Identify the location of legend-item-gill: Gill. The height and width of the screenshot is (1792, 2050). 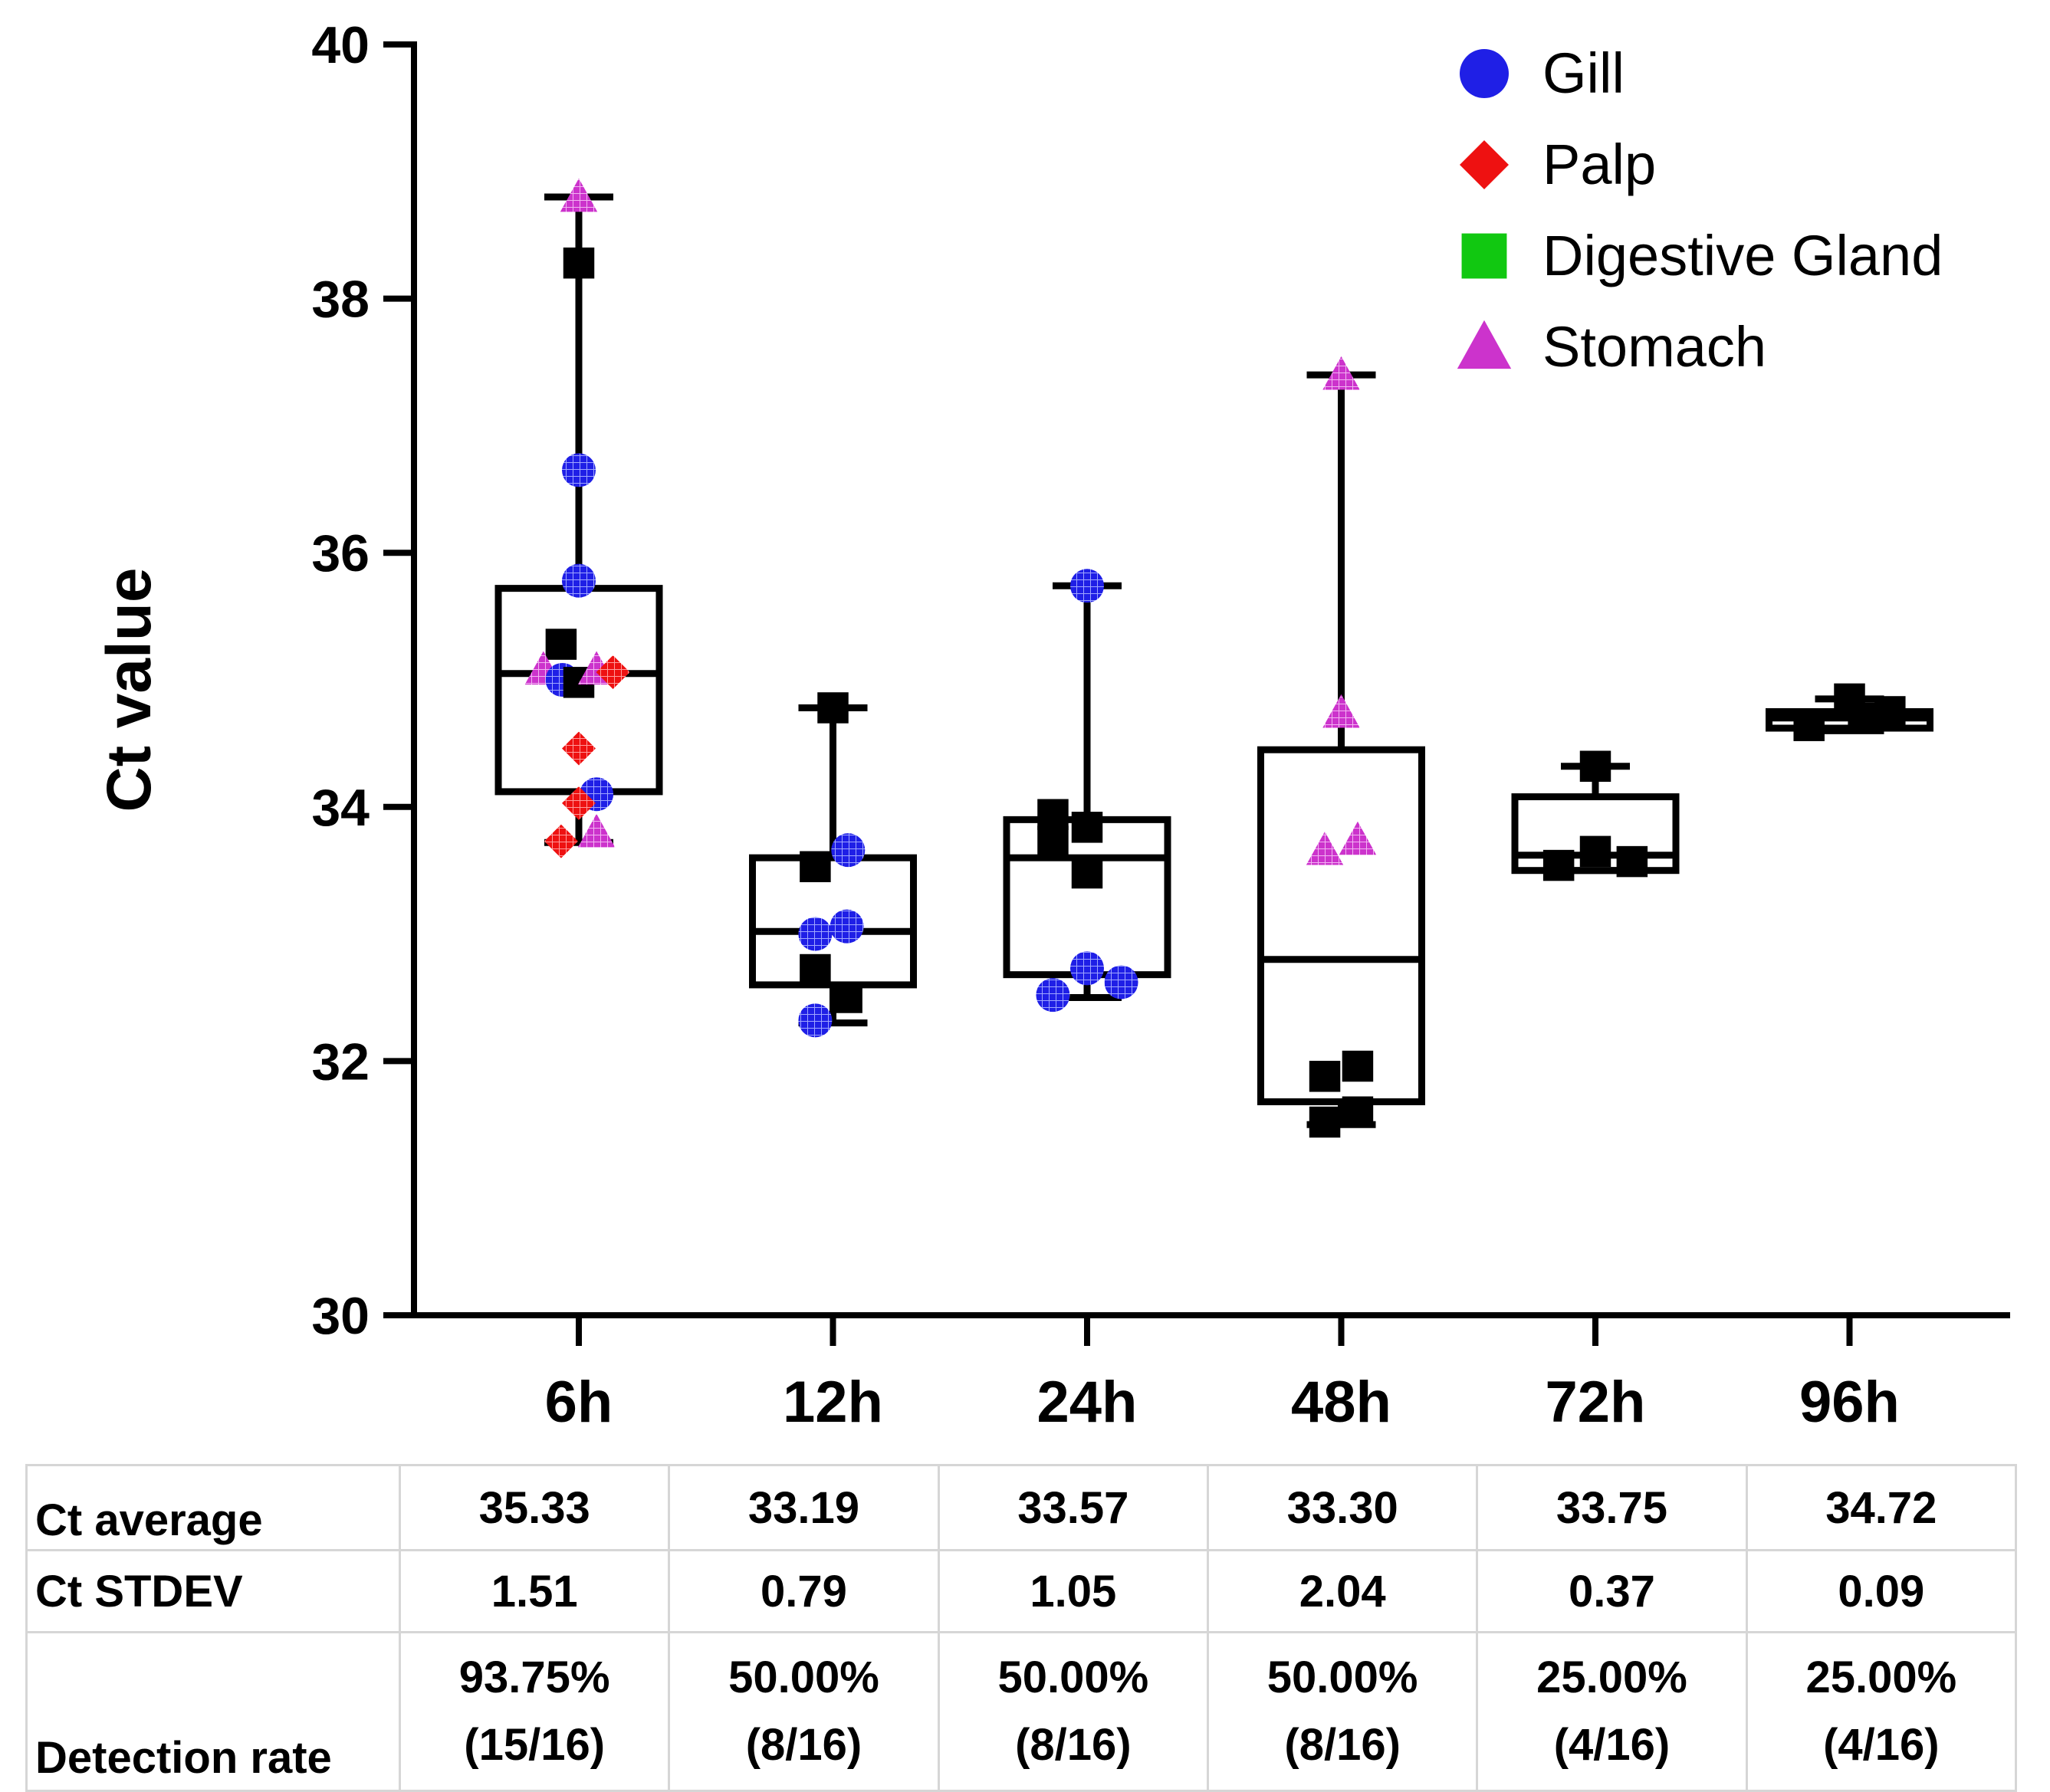
(1542, 73).